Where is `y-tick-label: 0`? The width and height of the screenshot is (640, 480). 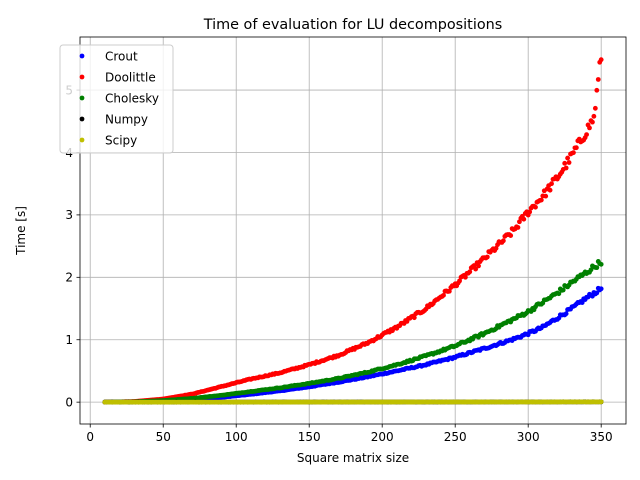 y-tick-label: 0 is located at coordinates (69, 402).